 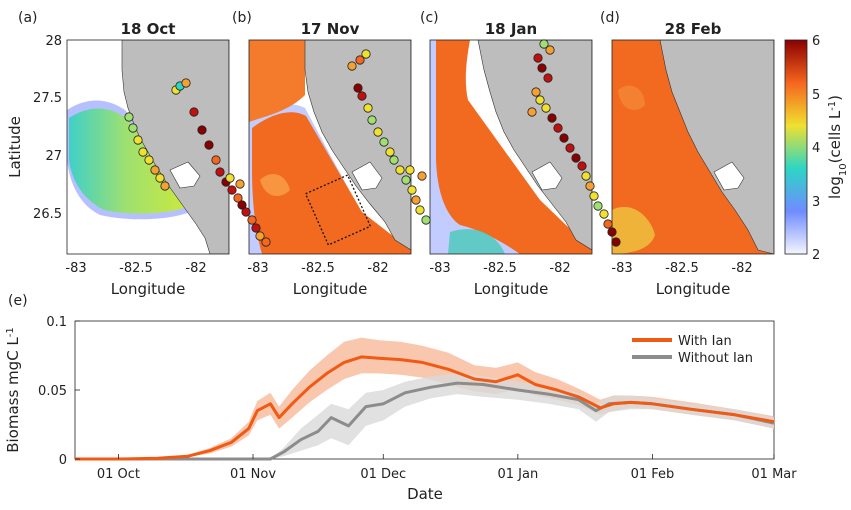 What do you see at coordinates (148, 289) in the screenshot?
I see `map-xlabel-a: Longitude` at bounding box center [148, 289].